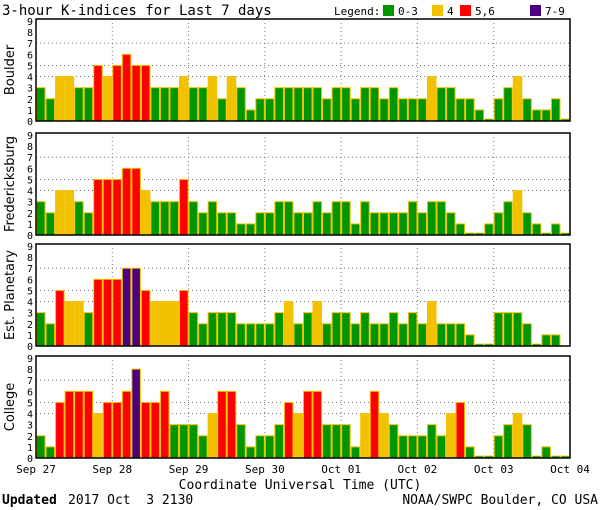 This screenshot has width=600, height=510. I want to click on updated-value: 2017 Oct 3 2130, so click(130, 500).